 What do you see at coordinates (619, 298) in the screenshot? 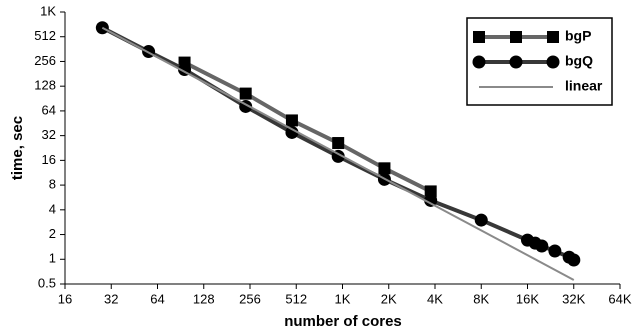
I see `x-tick-label: 64K` at bounding box center [619, 298].